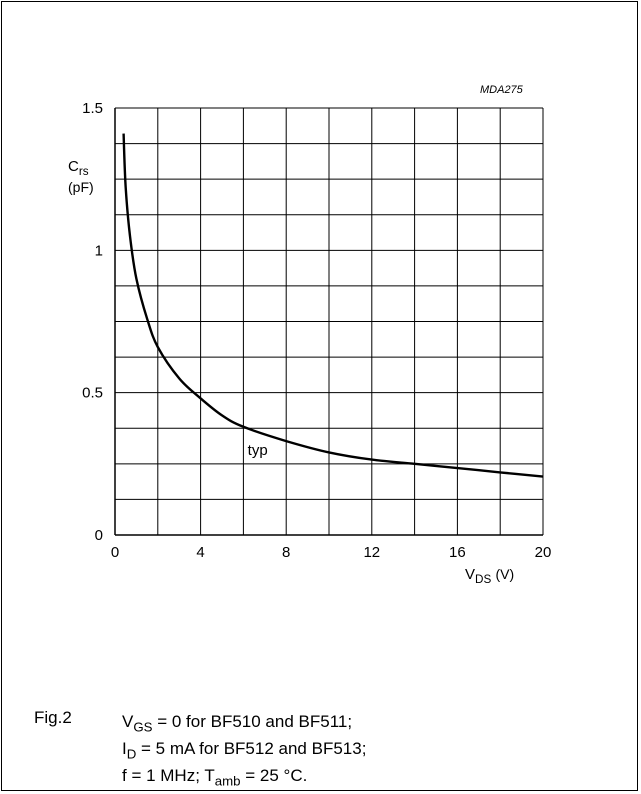  I want to click on x-tick-label: 12, so click(371, 552).